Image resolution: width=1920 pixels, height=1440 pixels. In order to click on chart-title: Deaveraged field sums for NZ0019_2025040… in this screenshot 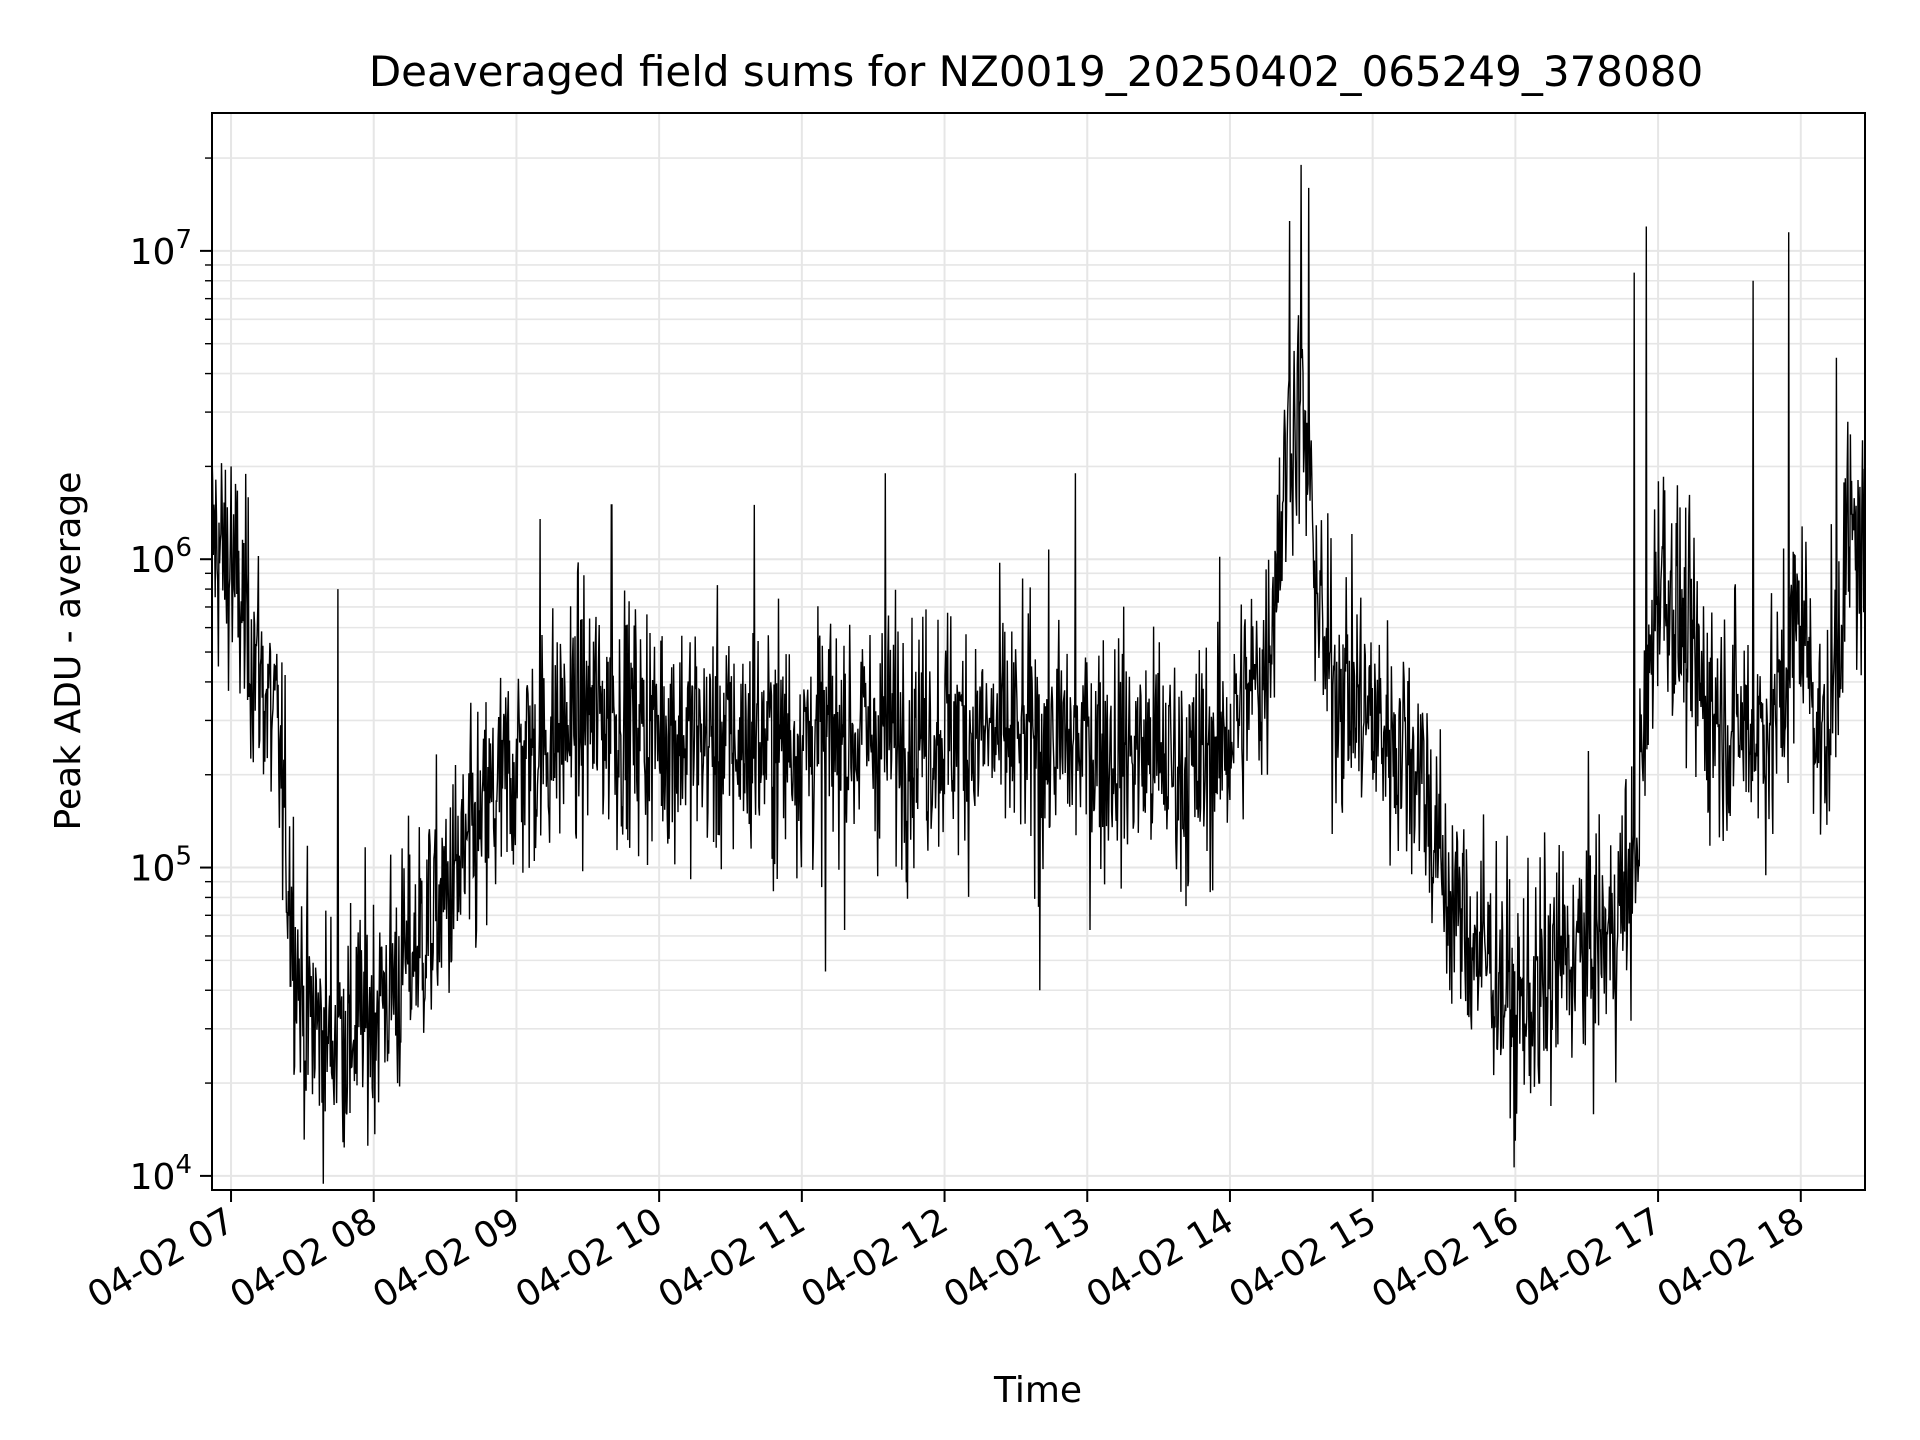, I will do `click(1036, 71)`.